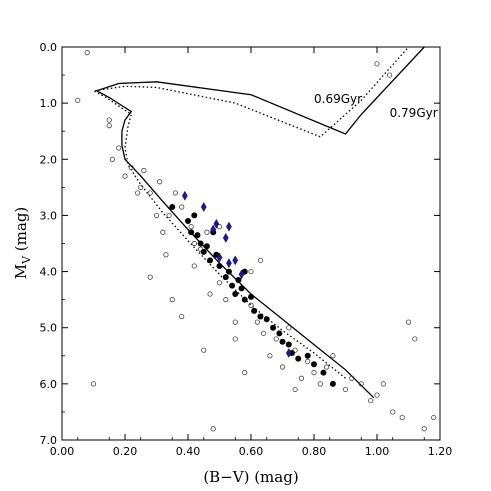 The image size is (491, 491). I want to click on y-tick-label: 1.0, so click(49, 103).